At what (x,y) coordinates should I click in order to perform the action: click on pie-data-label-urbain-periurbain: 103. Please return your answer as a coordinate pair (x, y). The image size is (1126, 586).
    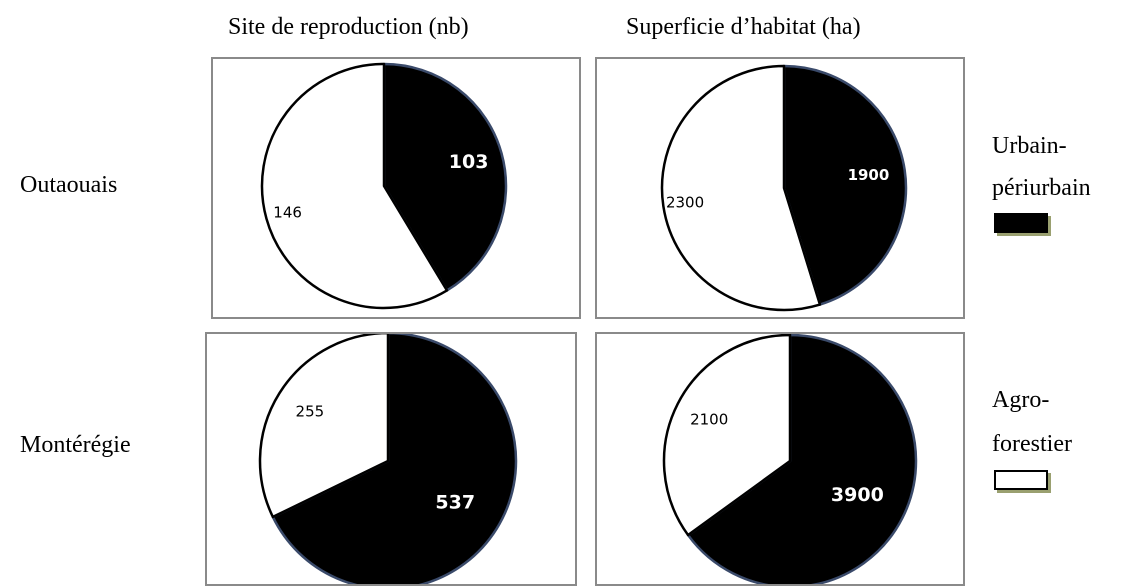
    Looking at the image, I should click on (469, 162).